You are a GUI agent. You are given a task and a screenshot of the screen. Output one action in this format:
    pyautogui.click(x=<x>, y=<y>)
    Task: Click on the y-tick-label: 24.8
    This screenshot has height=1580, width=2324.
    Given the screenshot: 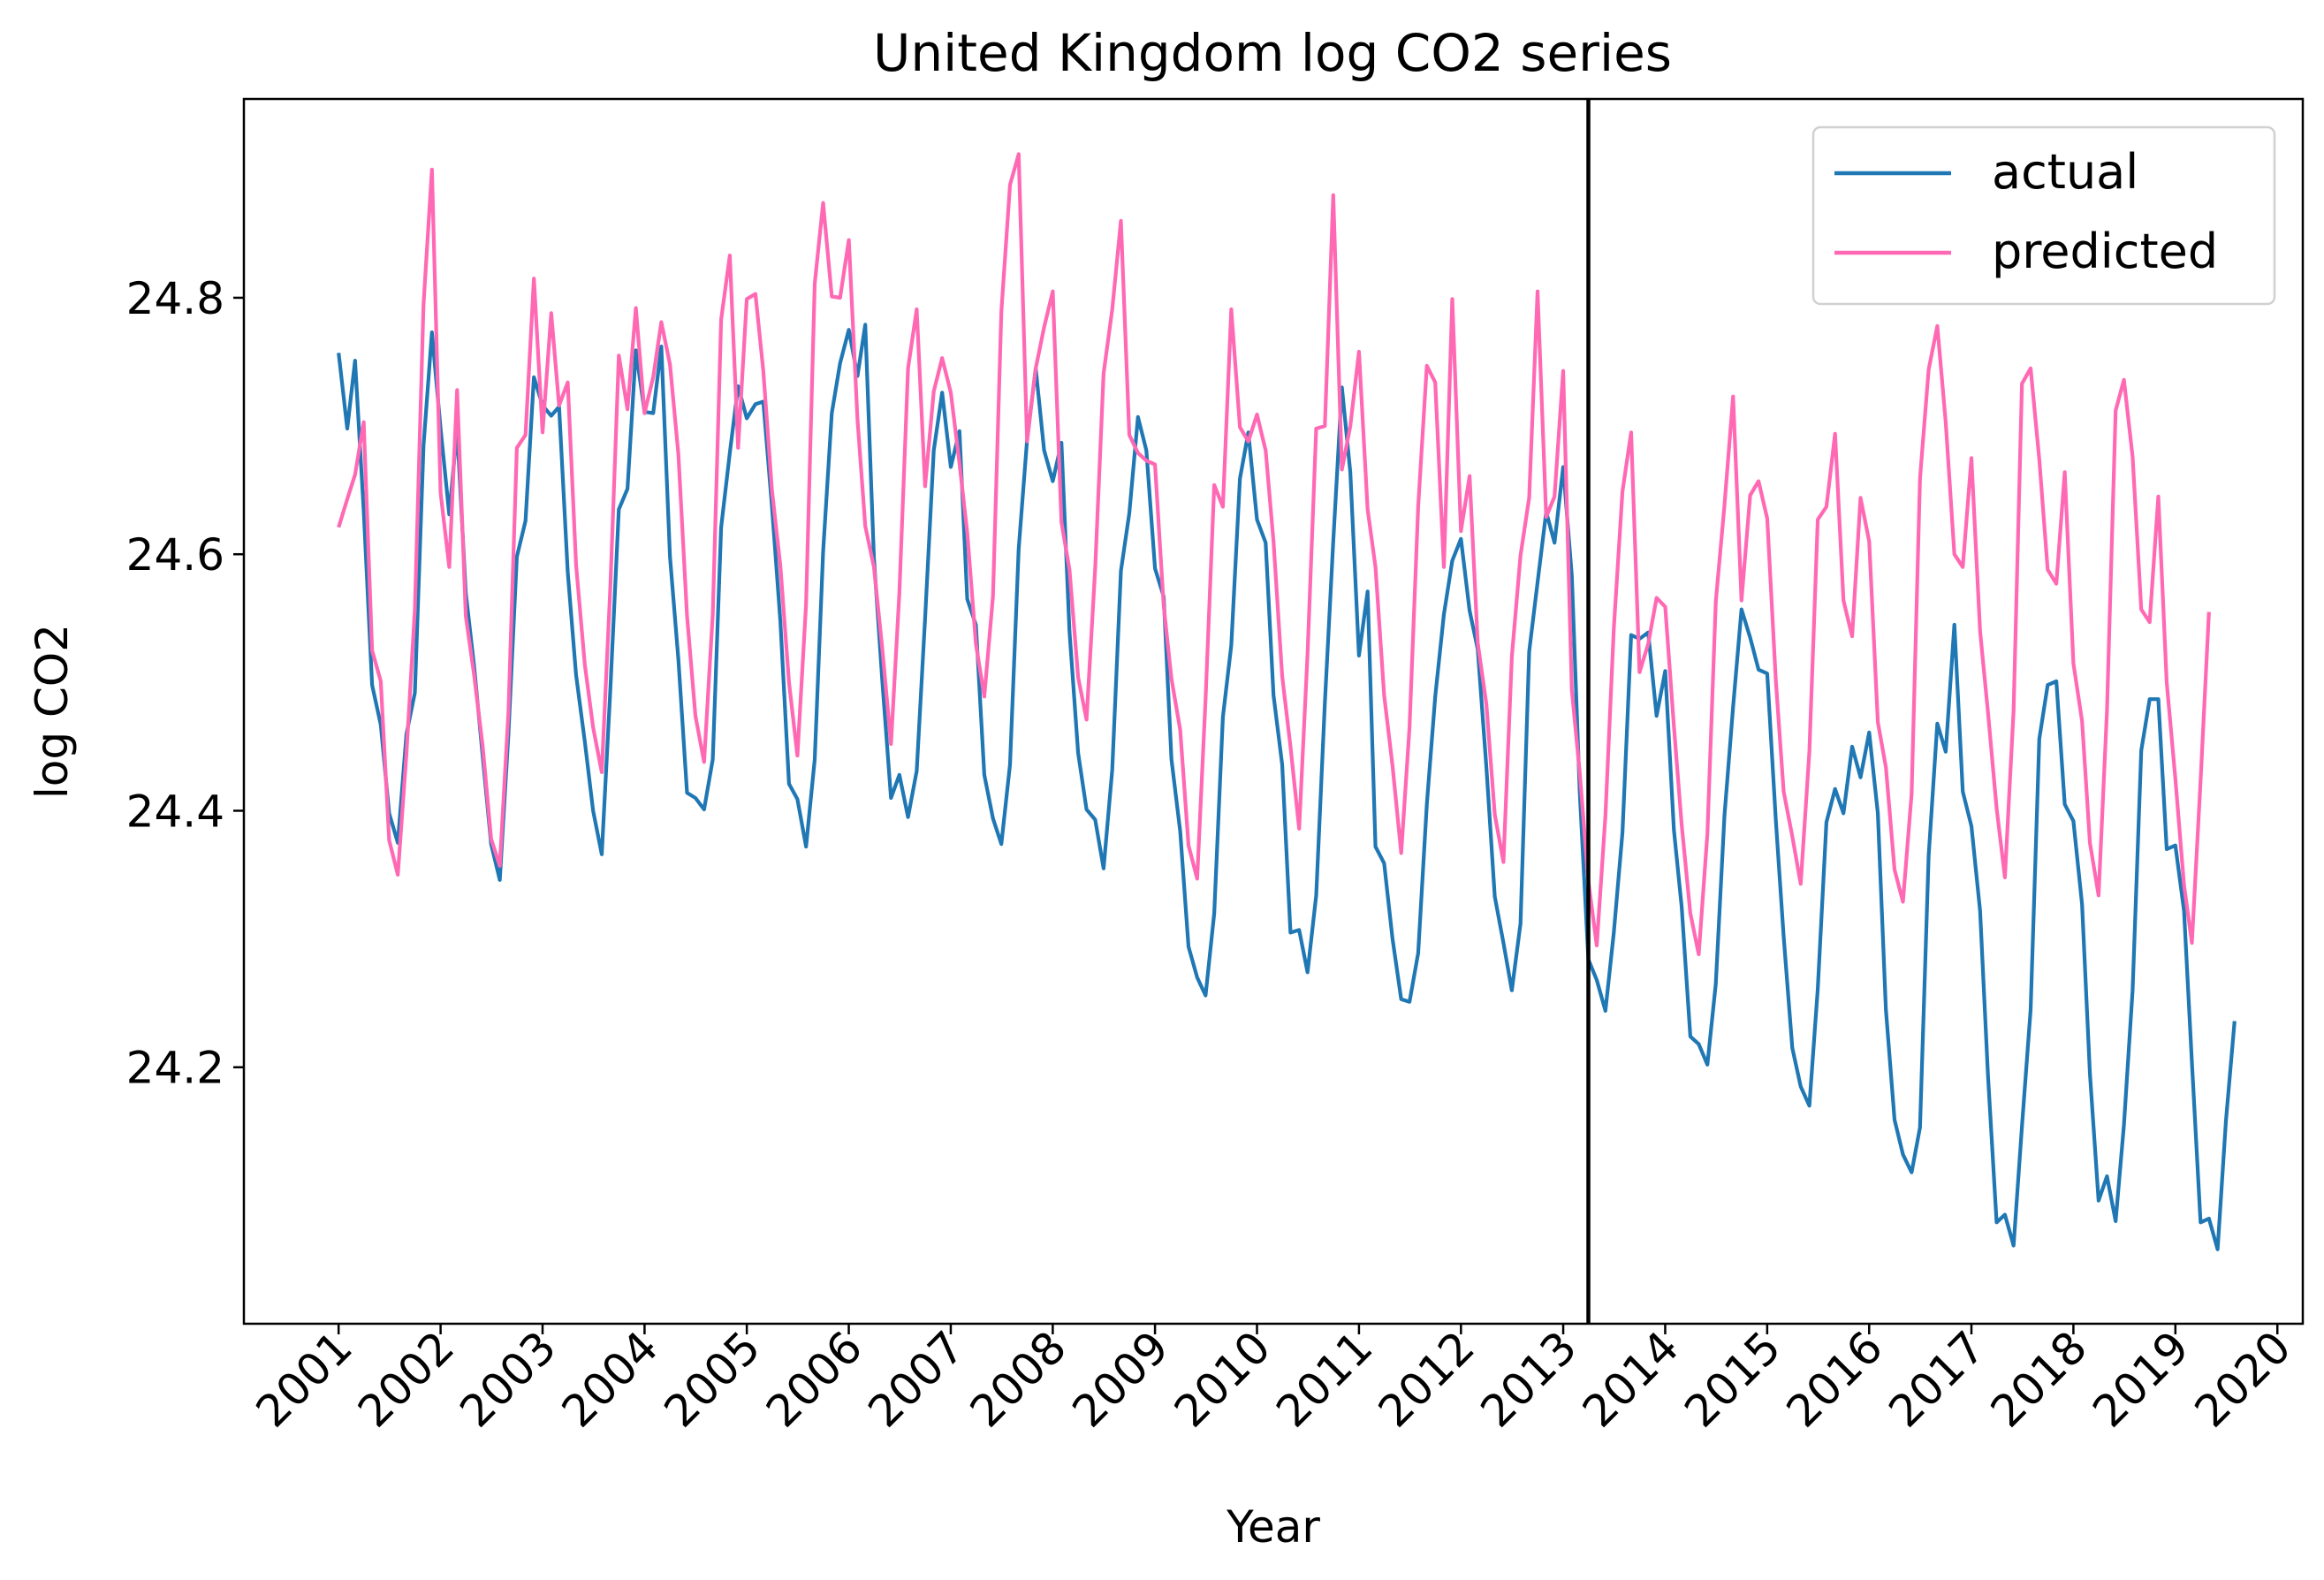 What is the action you would take?
    pyautogui.click(x=175, y=298)
    